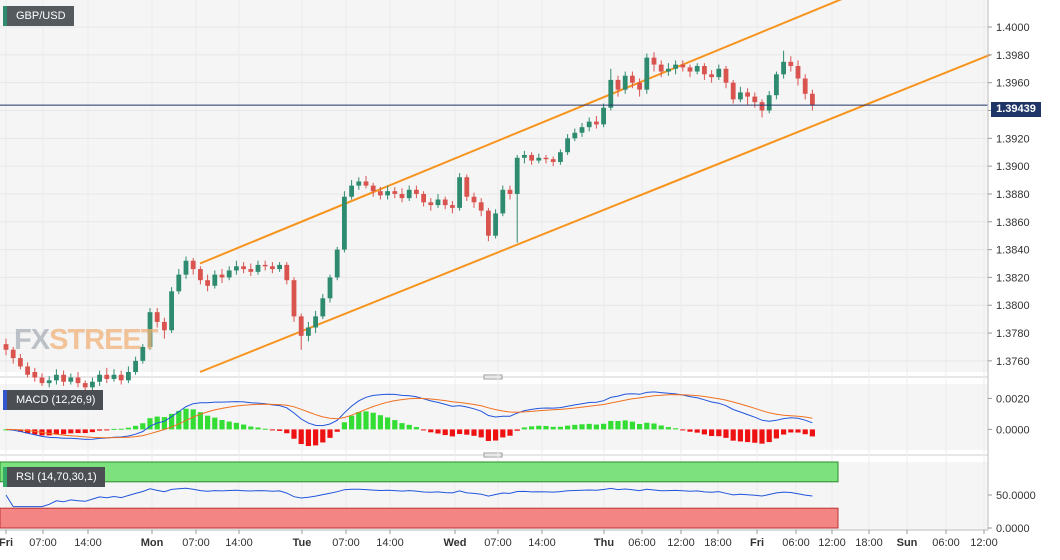 The image size is (1060, 560). Describe the element at coordinates (1013, 278) in the screenshot. I see `price-tick-label: 1.3820` at that location.